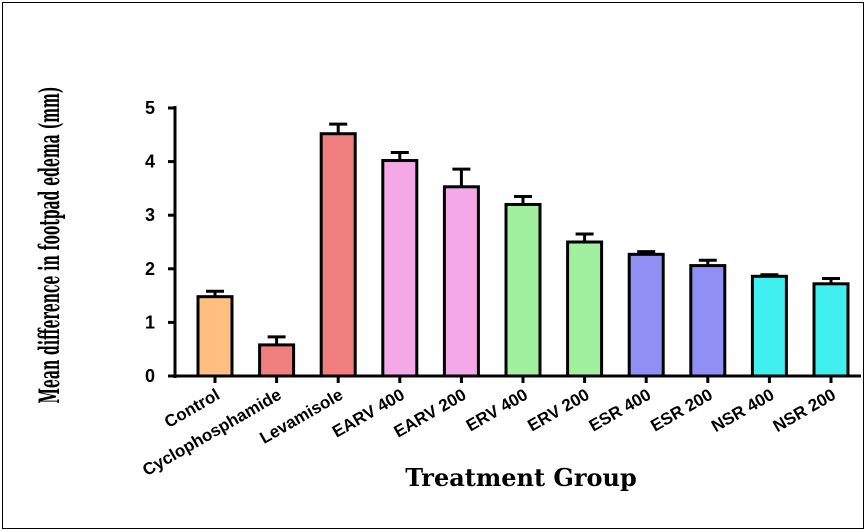 The image size is (868, 531). Describe the element at coordinates (804, 410) in the screenshot. I see `x-tick-label: NSR 200` at that location.